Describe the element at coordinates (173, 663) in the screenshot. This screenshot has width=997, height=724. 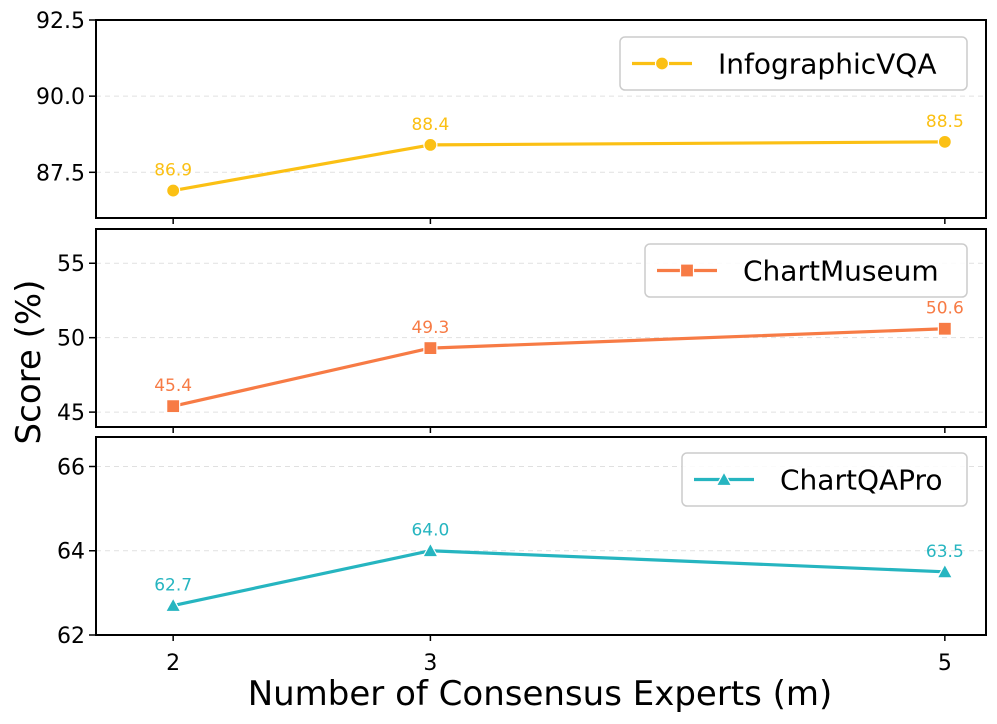
I see `x-tick-label: 2` at that location.